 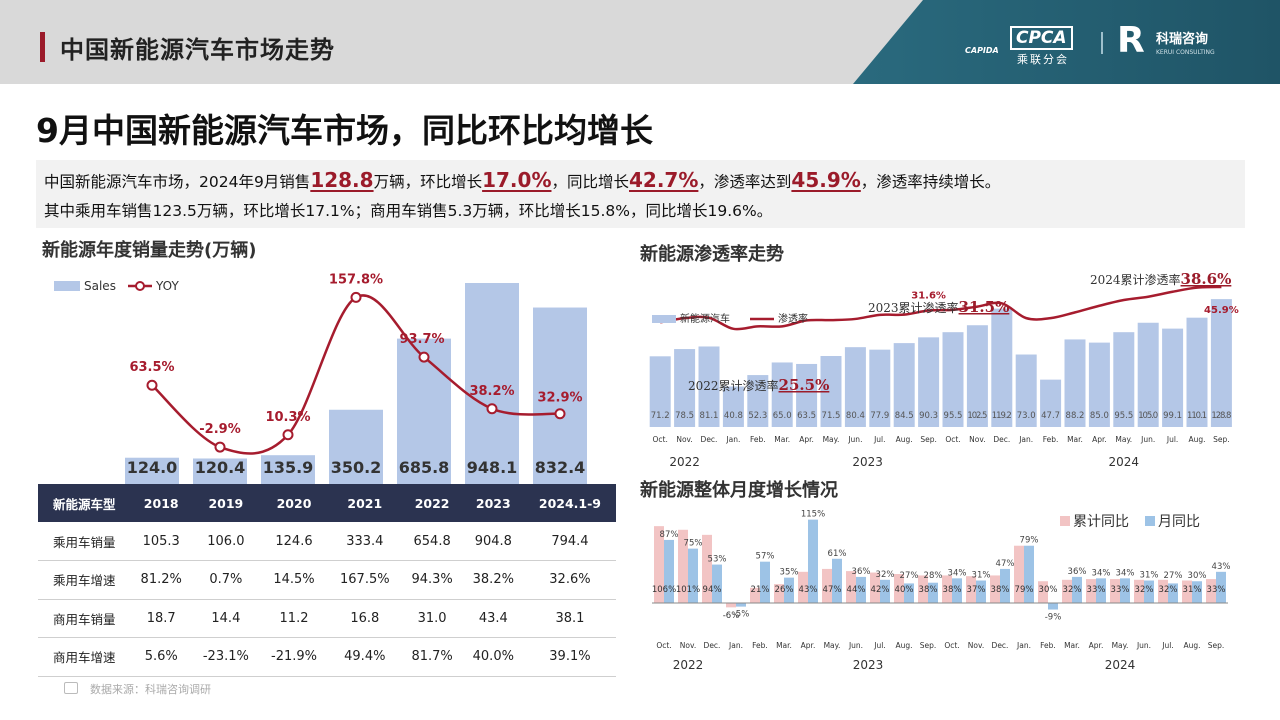 What do you see at coordinates (100, 286) in the screenshot?
I see `annual-legend-sales-label: Sales` at bounding box center [100, 286].